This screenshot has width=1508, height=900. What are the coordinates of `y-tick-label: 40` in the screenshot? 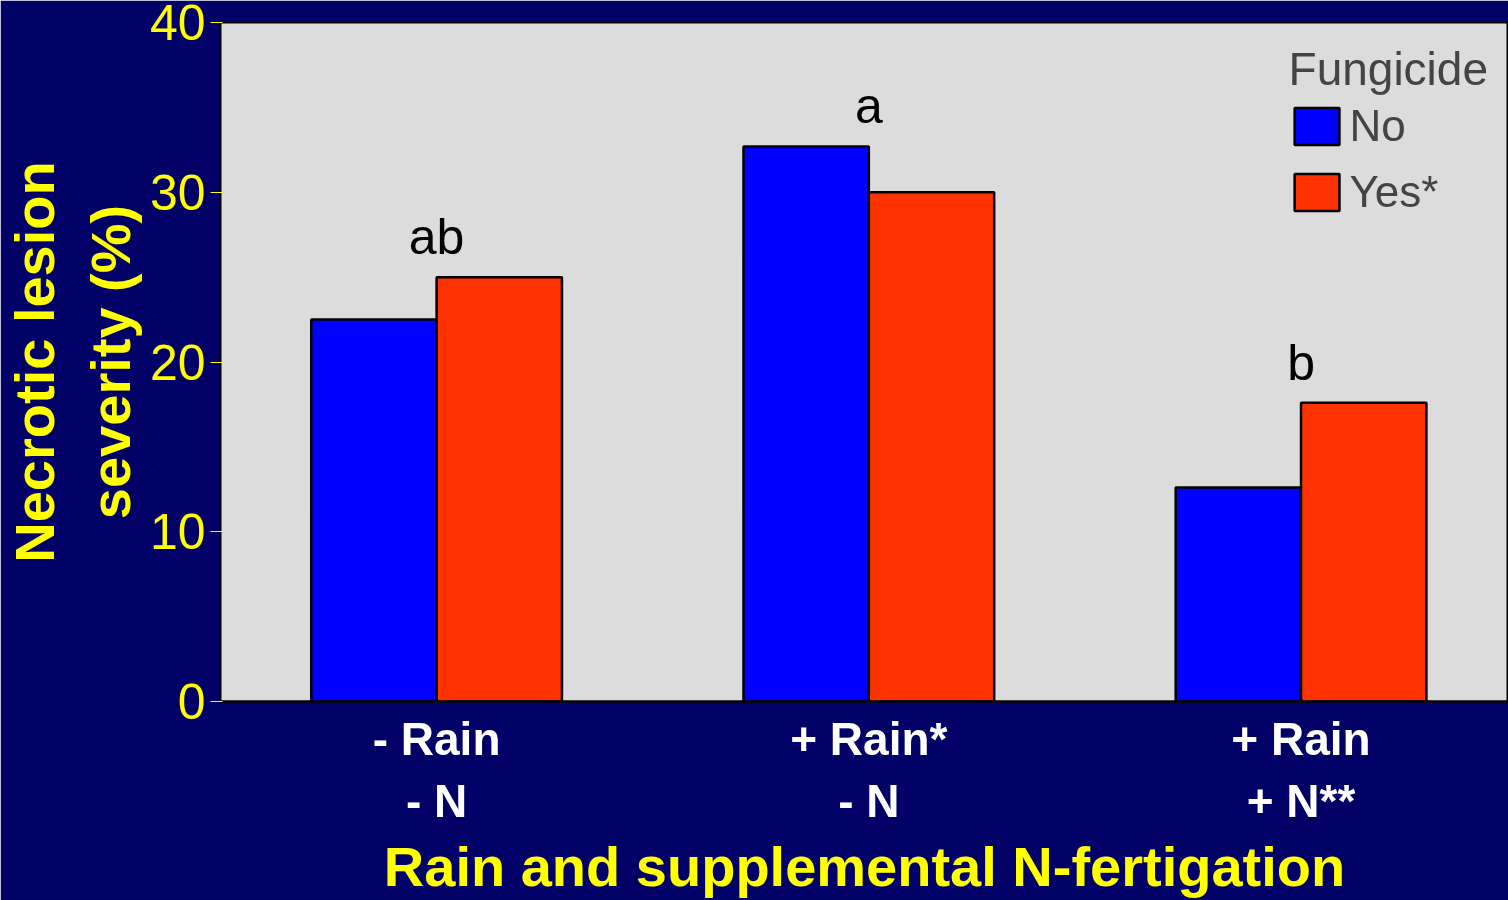 It's located at (177, 25).